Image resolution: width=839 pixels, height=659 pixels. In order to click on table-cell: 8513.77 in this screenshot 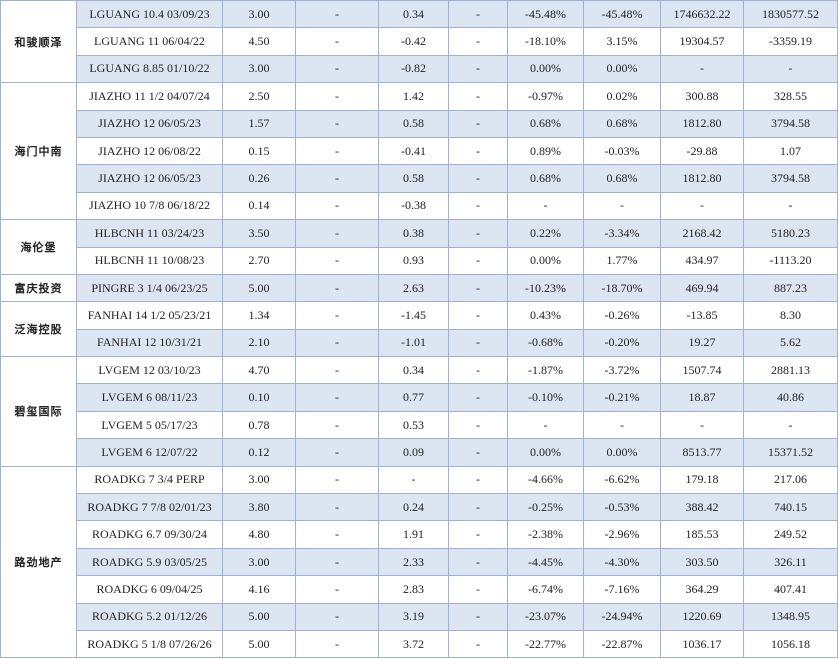, I will do `click(702, 452)`.